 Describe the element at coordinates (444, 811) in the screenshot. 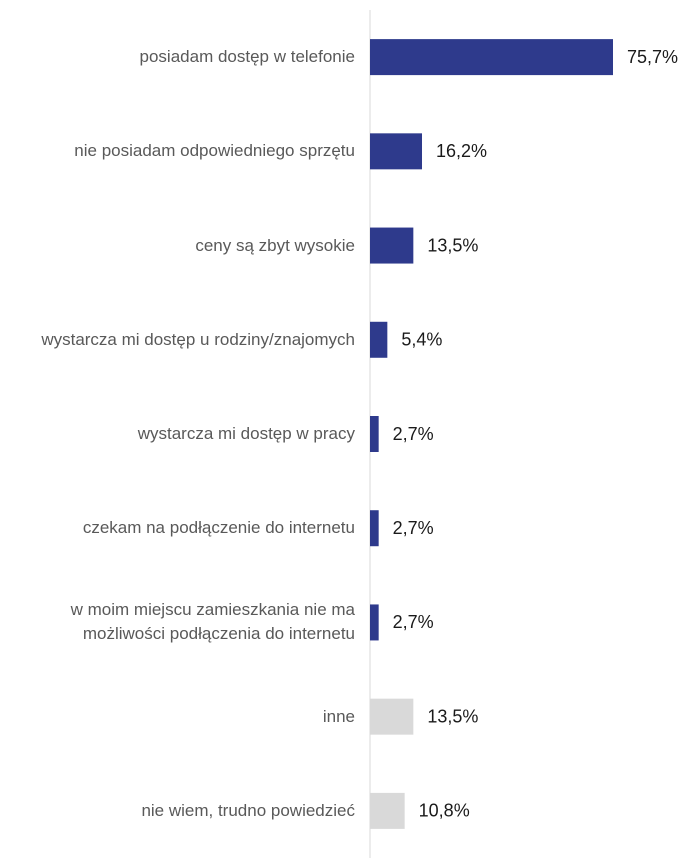

I see `value-label: 10,8%` at that location.